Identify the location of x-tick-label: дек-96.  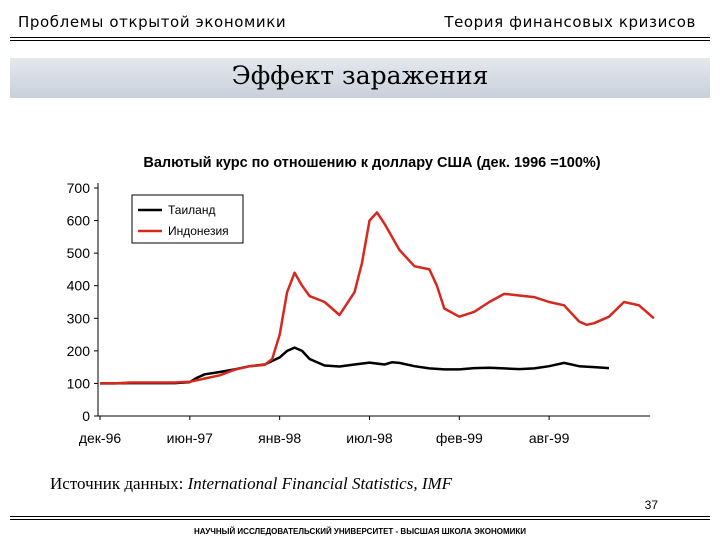
(100, 438).